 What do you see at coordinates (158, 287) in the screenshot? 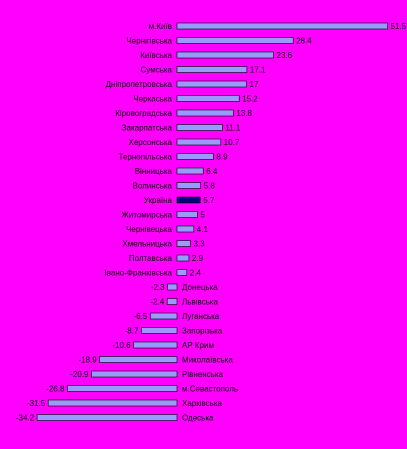
I see `value-label: -2.3` at bounding box center [158, 287].